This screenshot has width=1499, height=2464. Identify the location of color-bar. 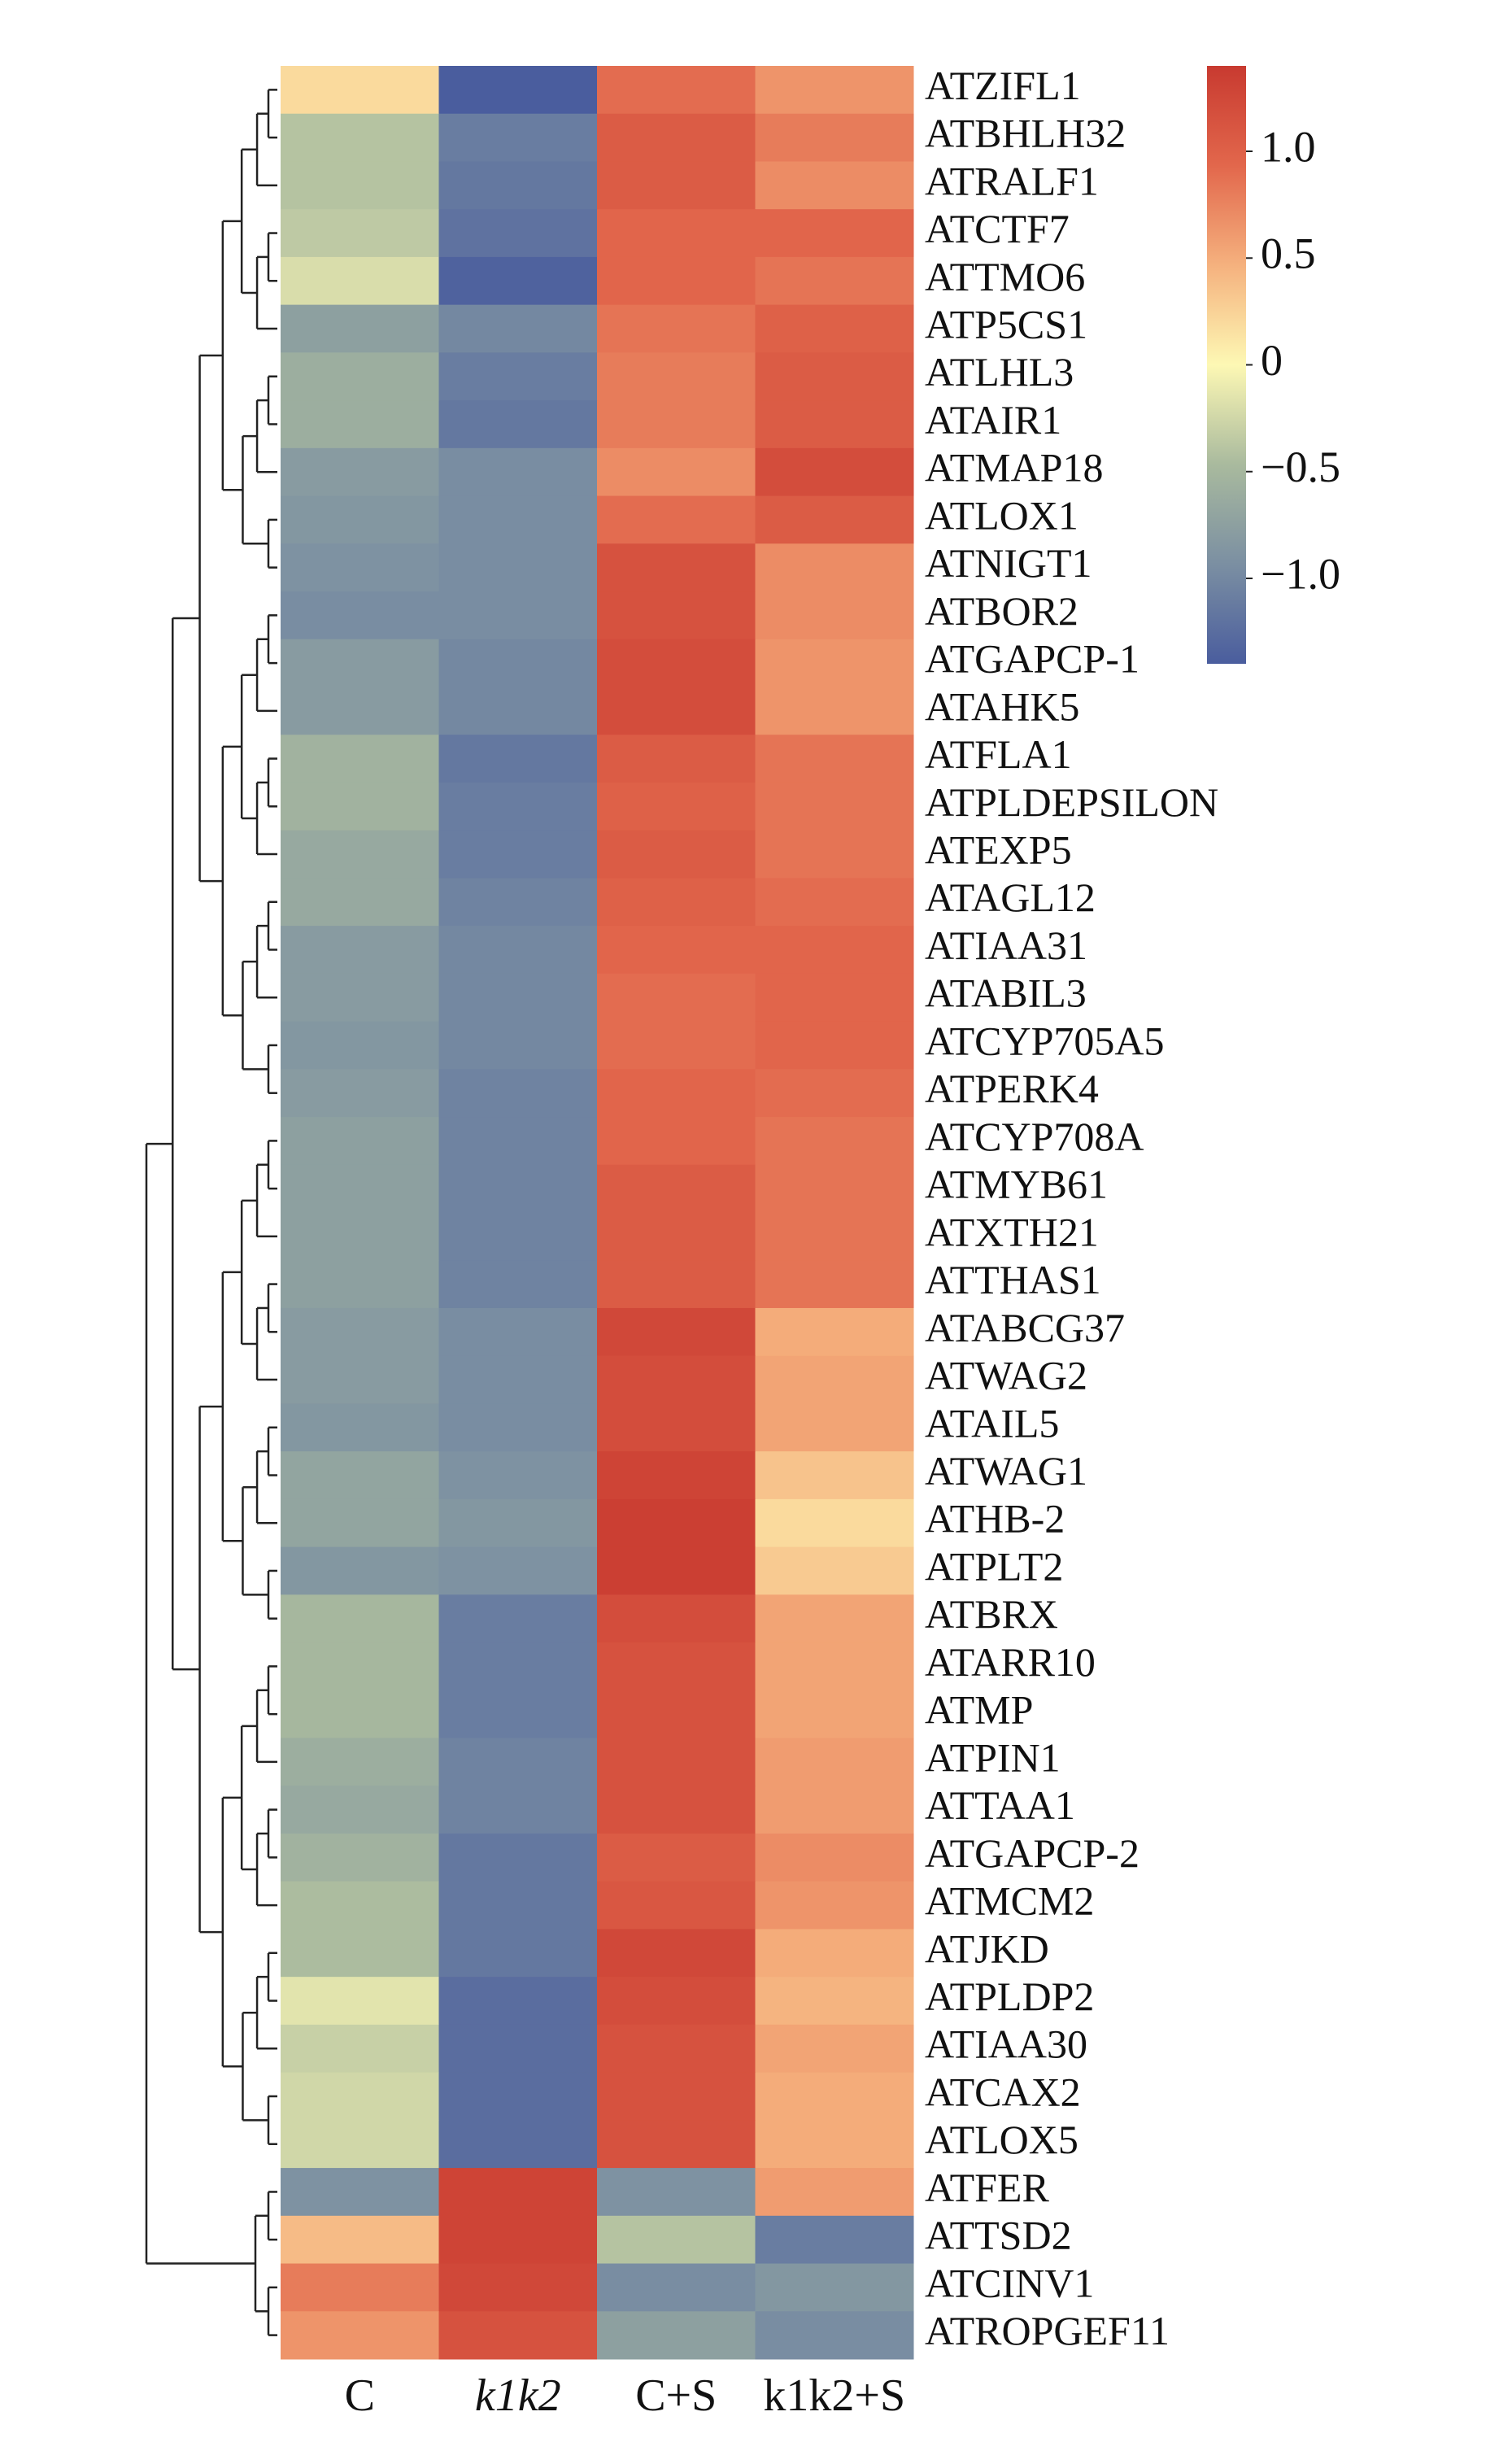
(1226, 365).